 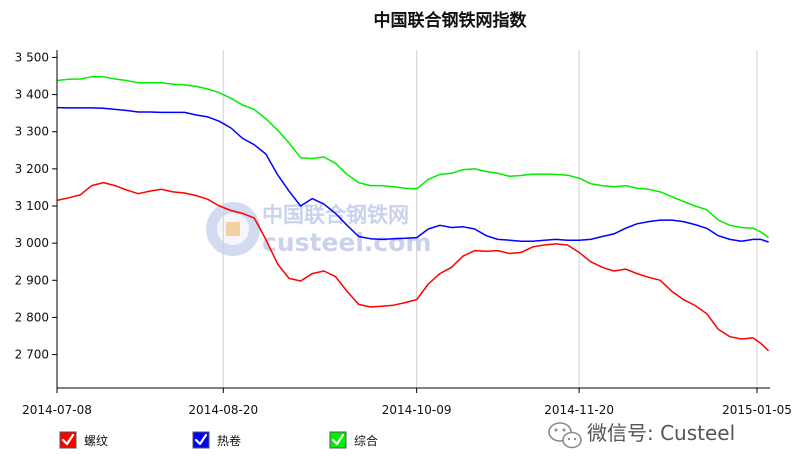 What do you see at coordinates (579, 410) in the screenshot?
I see `x-tick-label: 2014-11-20` at bounding box center [579, 410].